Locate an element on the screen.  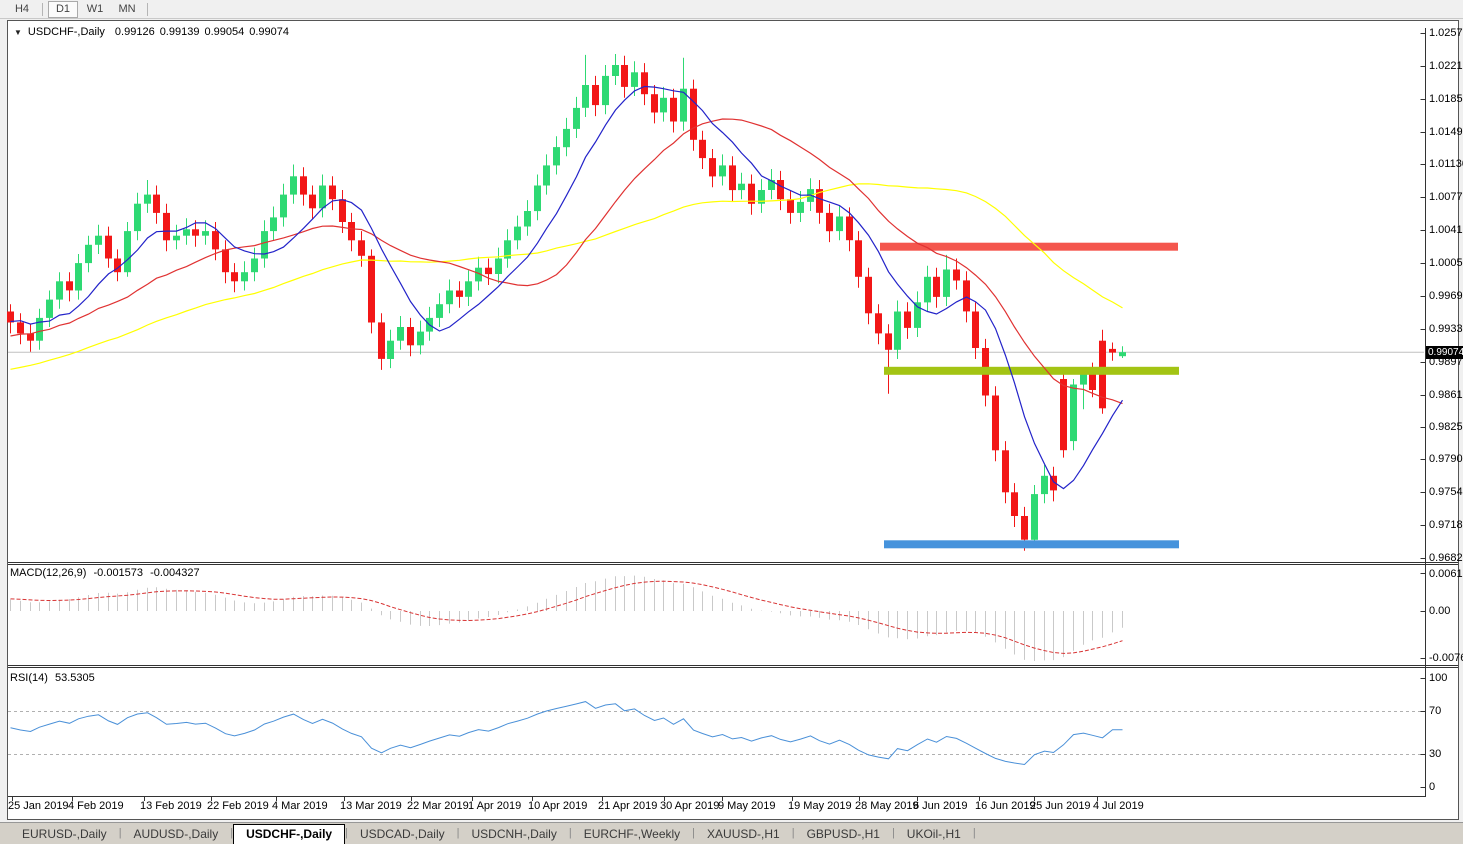
date-axis-label: 4 Jul 2019 is located at coordinates (1118, 806).